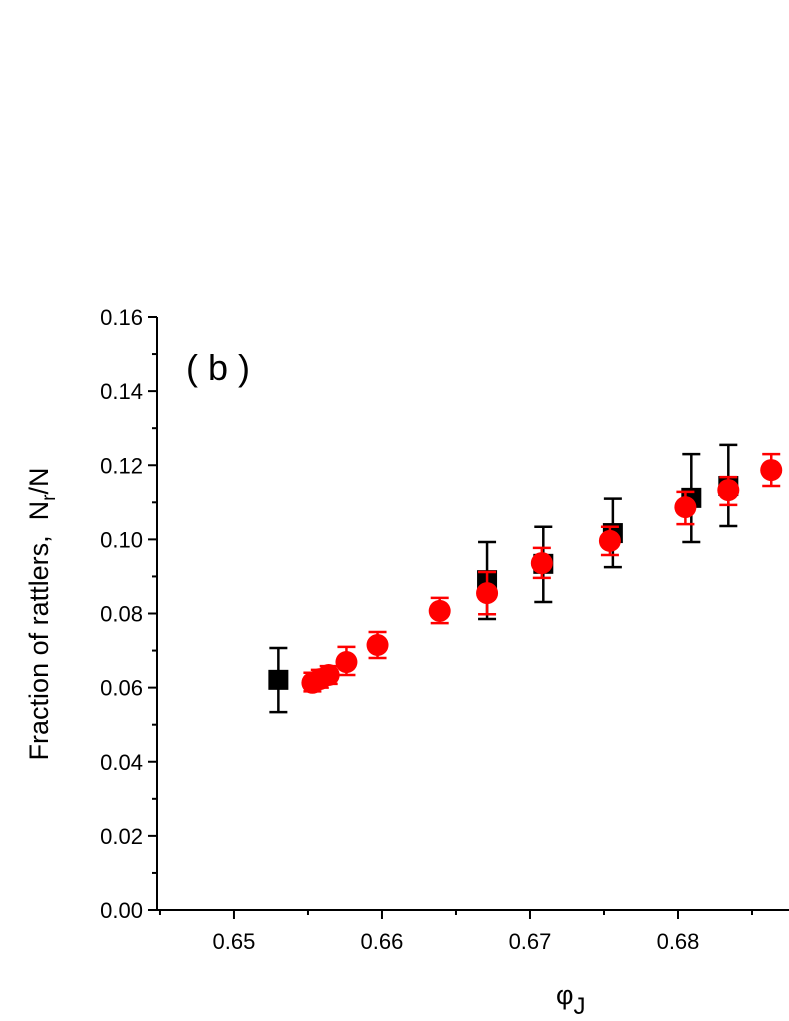  What do you see at coordinates (121, 614) in the screenshot?
I see `y-tick-label: 0.08` at bounding box center [121, 614].